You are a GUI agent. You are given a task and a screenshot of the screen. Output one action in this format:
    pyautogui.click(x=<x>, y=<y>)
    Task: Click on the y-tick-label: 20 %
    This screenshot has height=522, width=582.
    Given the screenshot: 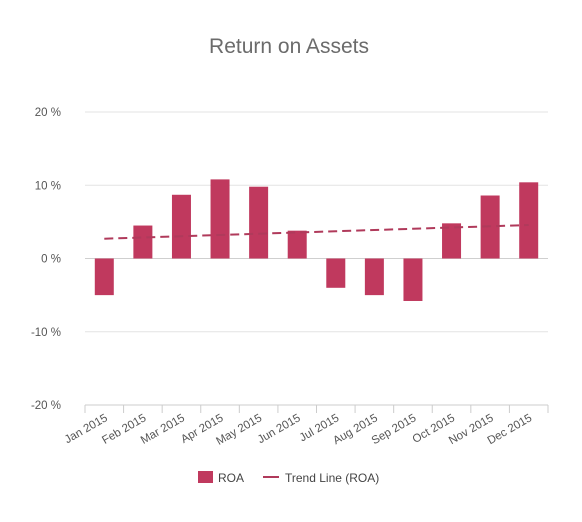 What is the action you would take?
    pyautogui.click(x=48, y=113)
    